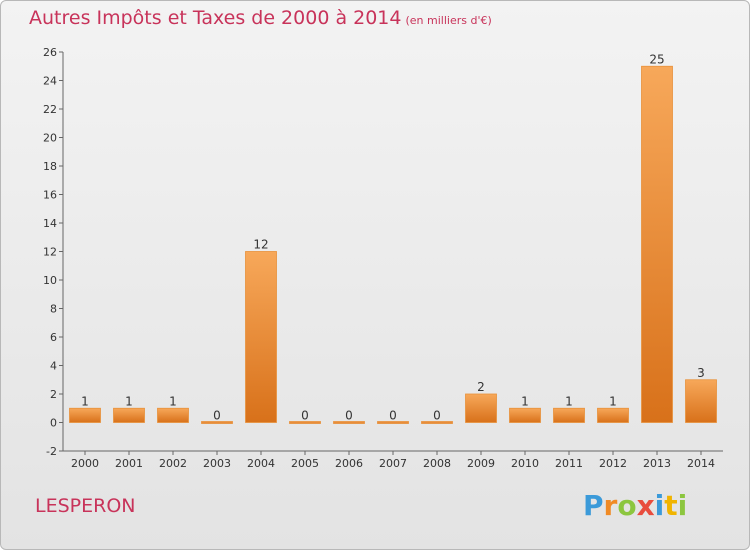 The height and width of the screenshot is (550, 750). What do you see at coordinates (50, 280) in the screenshot?
I see `y-tick-label: 10` at bounding box center [50, 280].